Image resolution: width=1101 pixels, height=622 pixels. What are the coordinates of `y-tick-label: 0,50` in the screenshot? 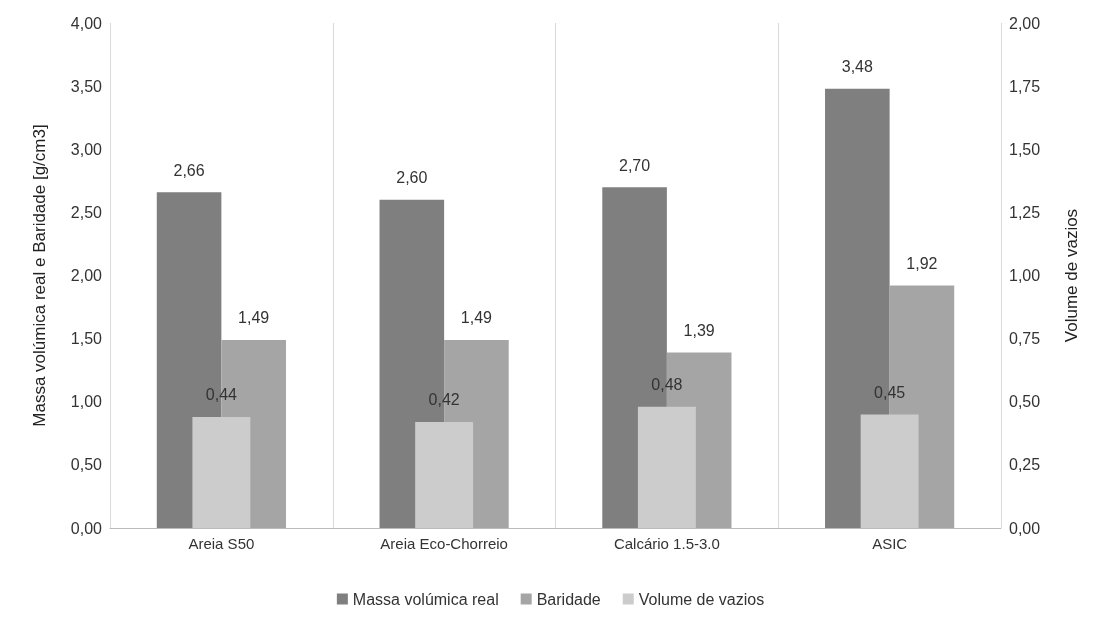 It's located at (86, 465).